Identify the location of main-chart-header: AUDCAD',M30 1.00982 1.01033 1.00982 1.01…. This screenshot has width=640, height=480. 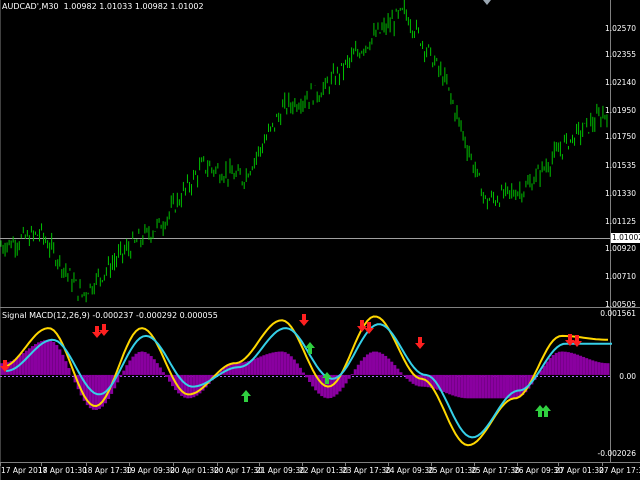
(103, 6).